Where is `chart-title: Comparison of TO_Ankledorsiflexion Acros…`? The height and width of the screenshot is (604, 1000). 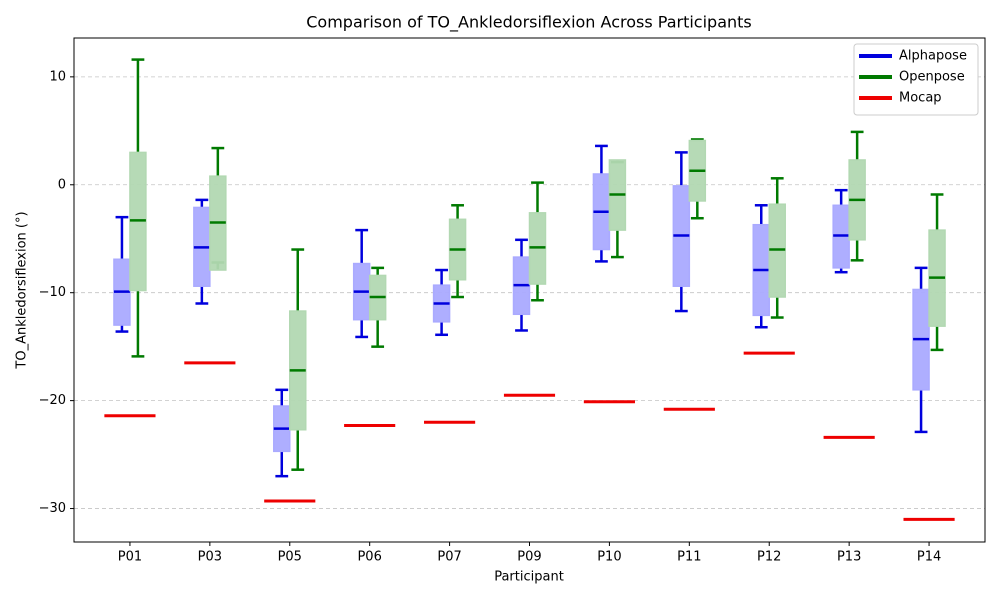 chart-title: Comparison of TO_Ankledorsiflexion Acros… is located at coordinates (529, 23).